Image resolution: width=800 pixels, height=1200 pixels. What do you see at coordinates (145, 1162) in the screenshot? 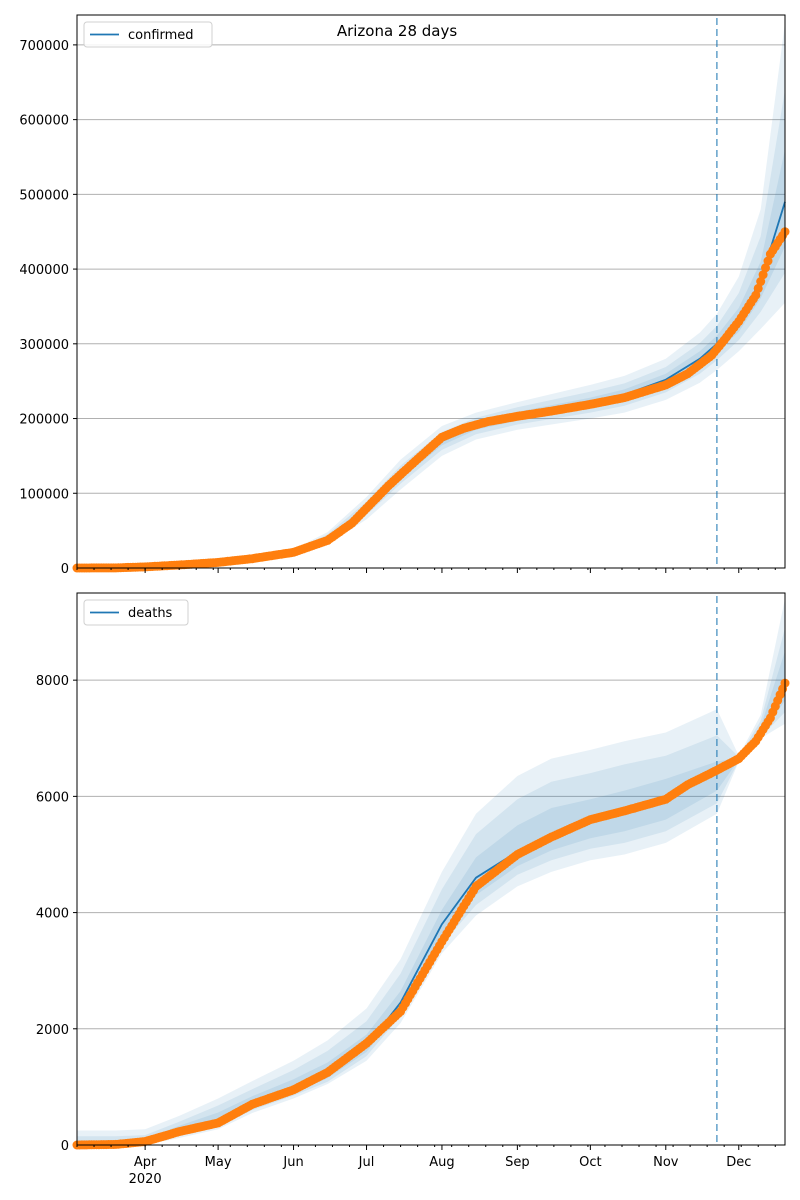
I see `x-tick-label: Apr` at bounding box center [145, 1162].